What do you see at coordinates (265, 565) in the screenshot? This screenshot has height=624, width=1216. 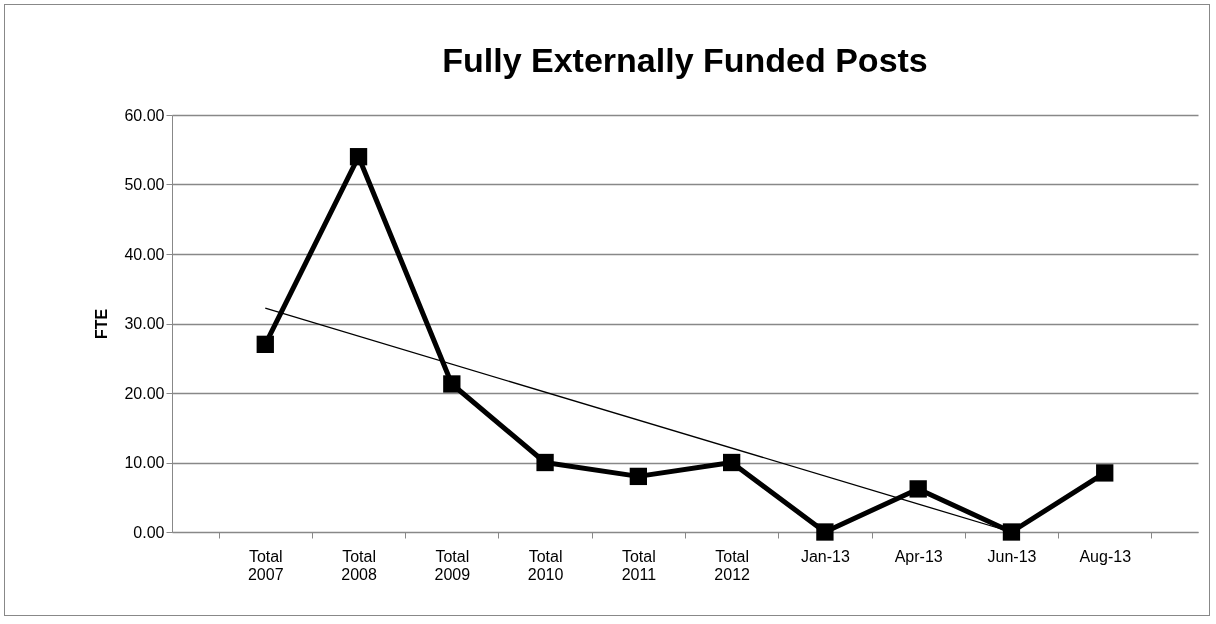 I see `x-tick-label: Total 2007` at bounding box center [265, 565].